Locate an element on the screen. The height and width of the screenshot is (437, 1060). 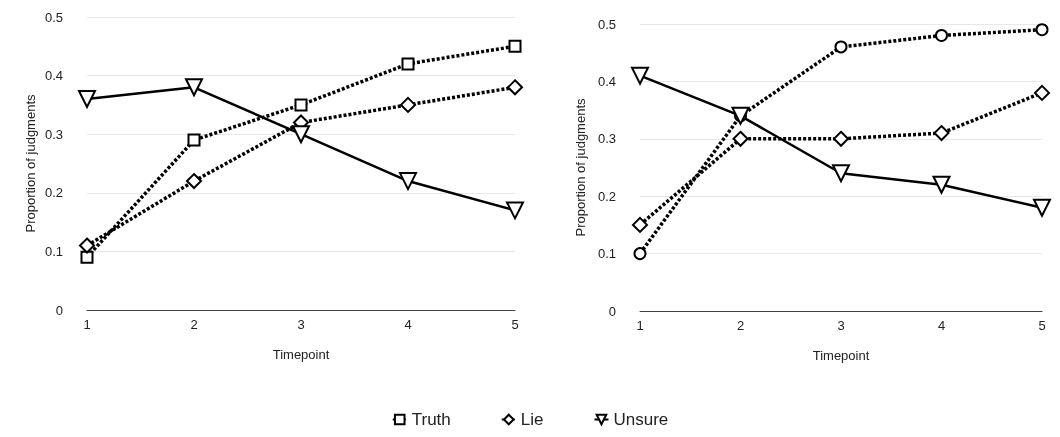
legend-label: Unsure is located at coordinates (641, 419).